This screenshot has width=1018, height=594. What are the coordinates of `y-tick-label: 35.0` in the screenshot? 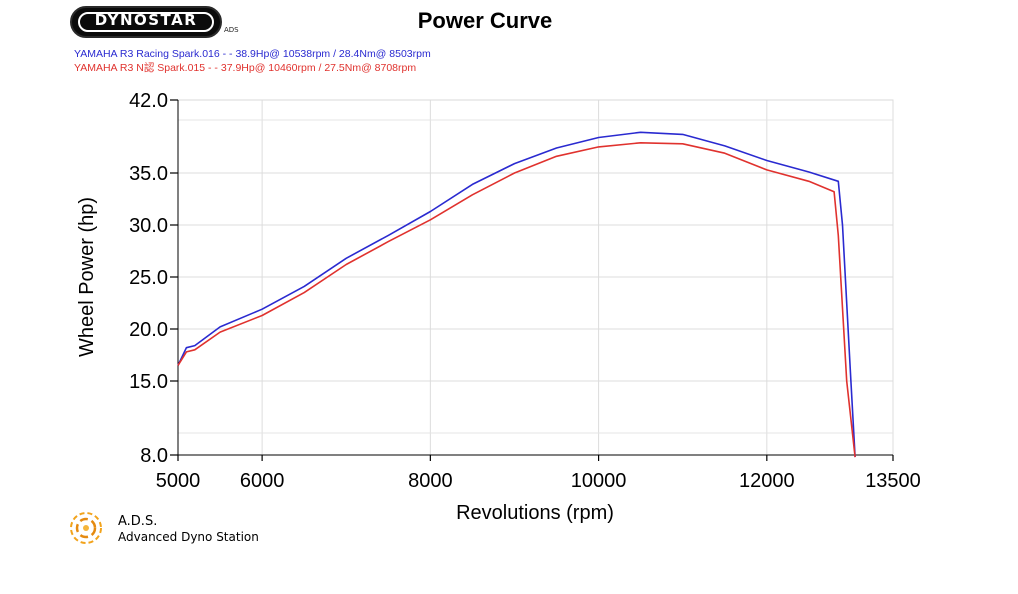 It's located at (148, 174).